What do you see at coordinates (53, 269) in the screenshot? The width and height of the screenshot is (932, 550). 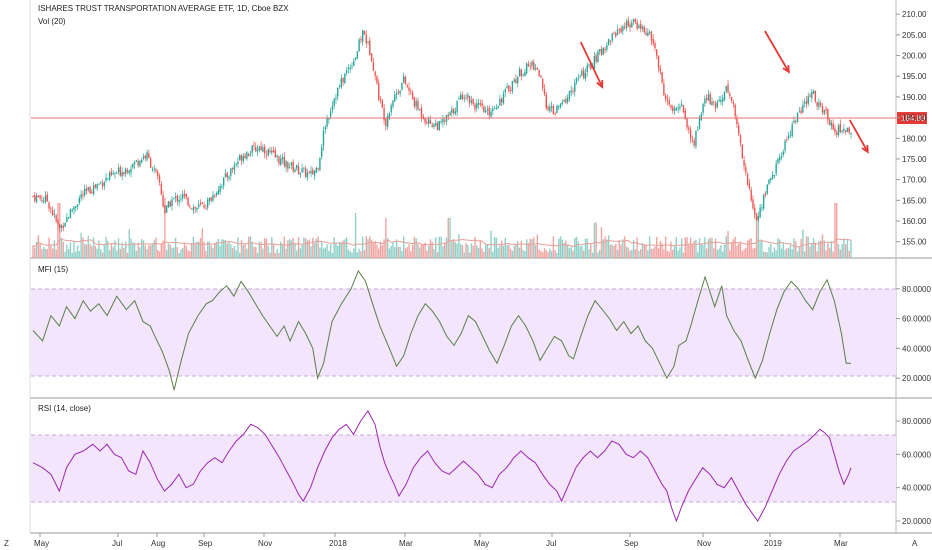 I see `mfi-panel-title: MFI (15)` at bounding box center [53, 269].